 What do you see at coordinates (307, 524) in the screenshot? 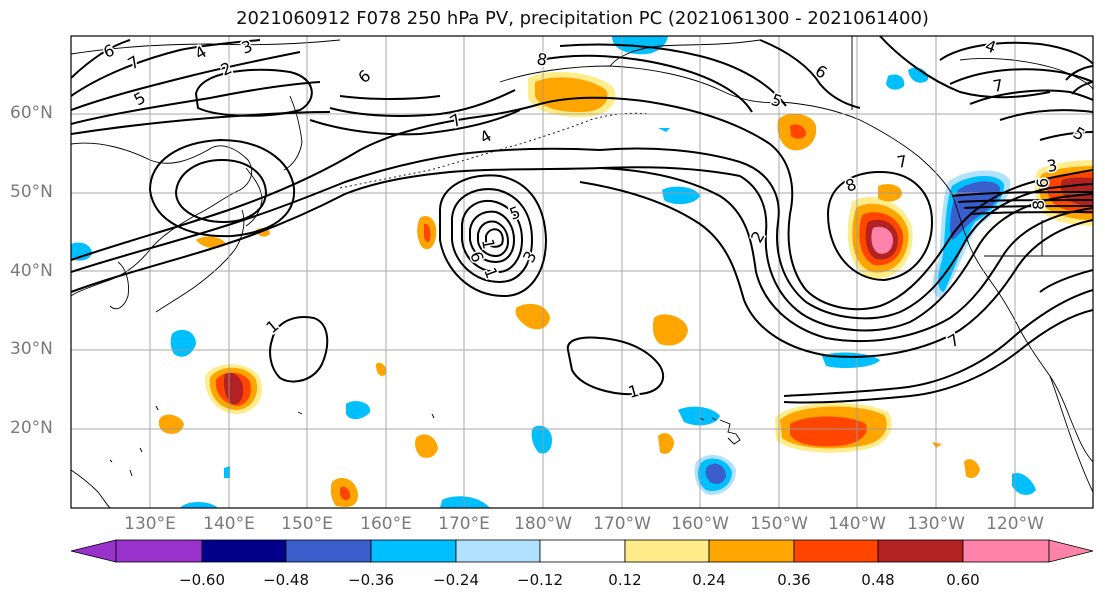
I see `lon-label: 150°E` at bounding box center [307, 524].